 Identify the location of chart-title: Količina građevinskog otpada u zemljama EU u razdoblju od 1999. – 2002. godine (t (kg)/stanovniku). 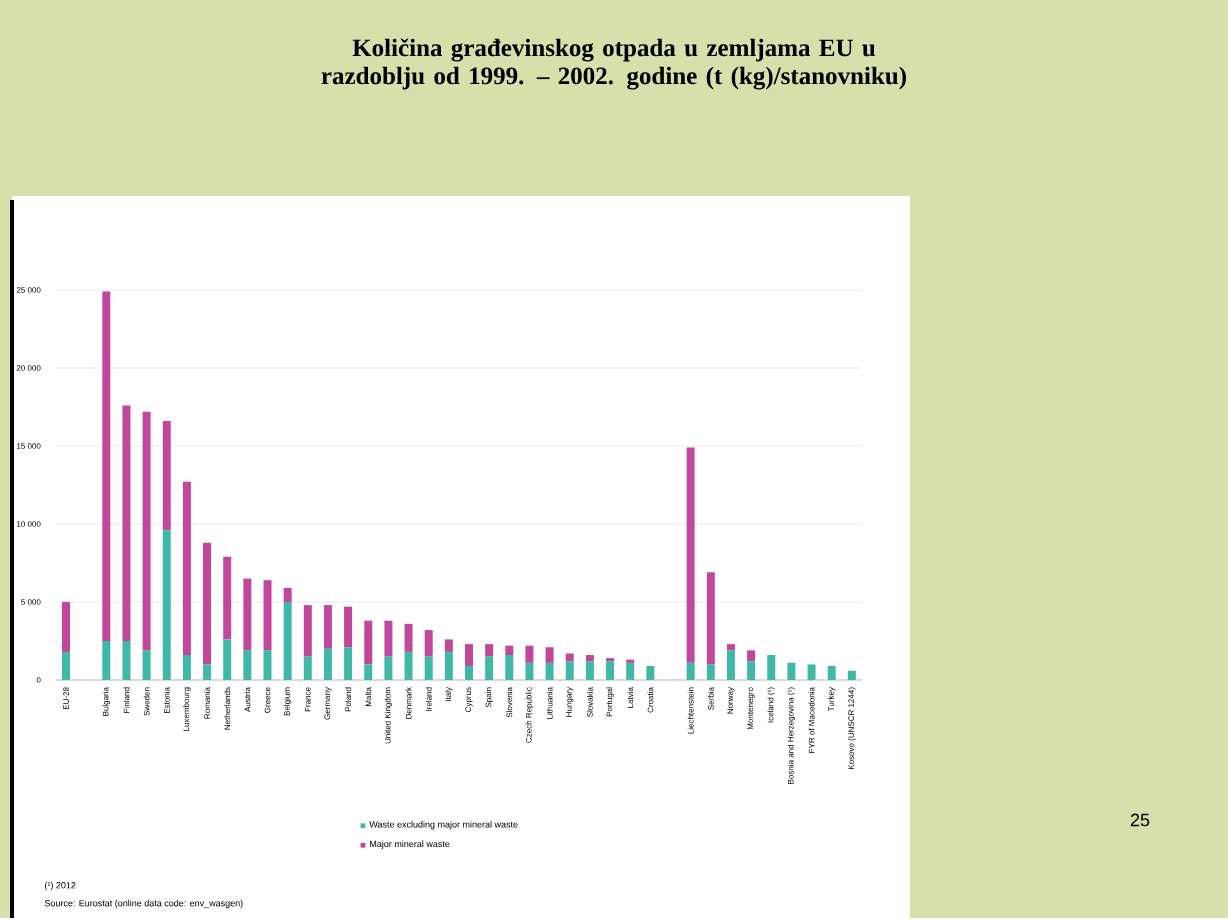
(613, 64).